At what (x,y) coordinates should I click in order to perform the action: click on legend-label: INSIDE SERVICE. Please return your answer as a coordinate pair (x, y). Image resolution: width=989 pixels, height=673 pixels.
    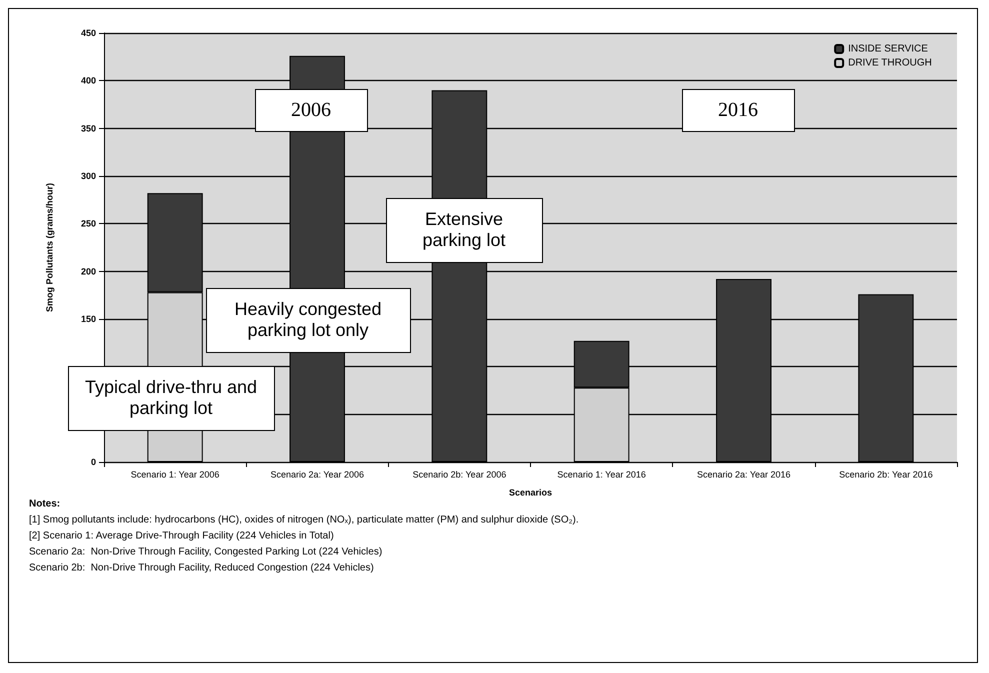
    Looking at the image, I should click on (888, 49).